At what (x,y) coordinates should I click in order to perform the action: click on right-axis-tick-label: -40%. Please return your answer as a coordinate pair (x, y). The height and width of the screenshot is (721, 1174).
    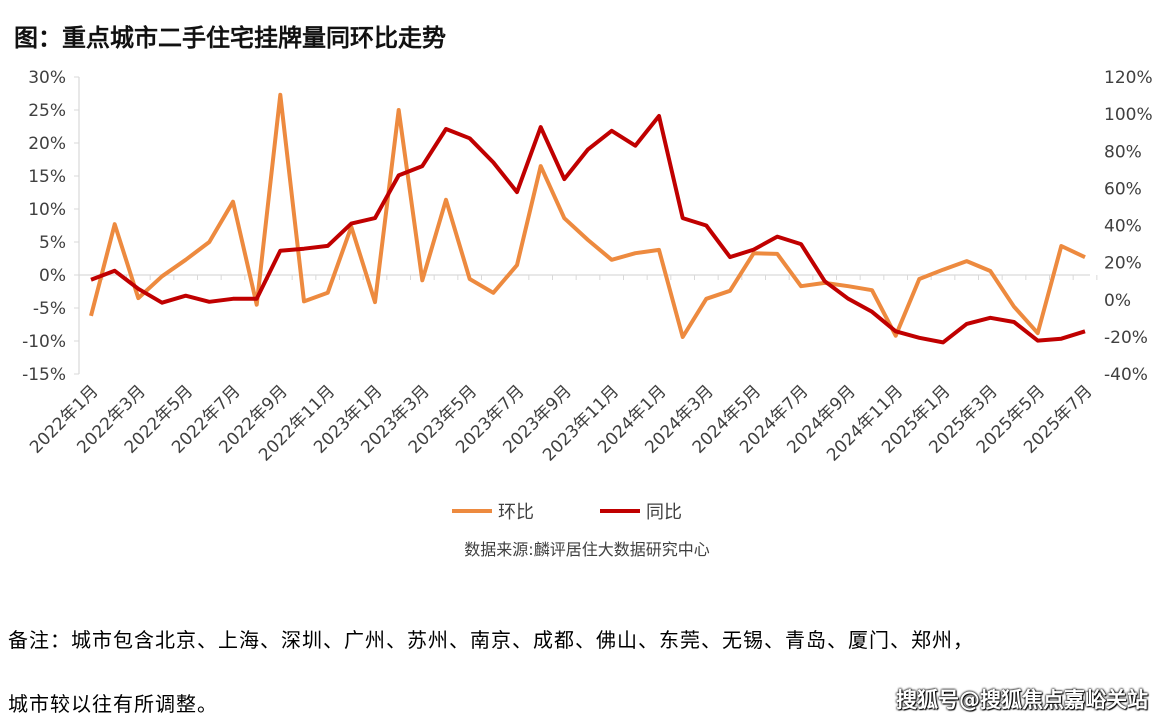
    Looking at the image, I should click on (1126, 375).